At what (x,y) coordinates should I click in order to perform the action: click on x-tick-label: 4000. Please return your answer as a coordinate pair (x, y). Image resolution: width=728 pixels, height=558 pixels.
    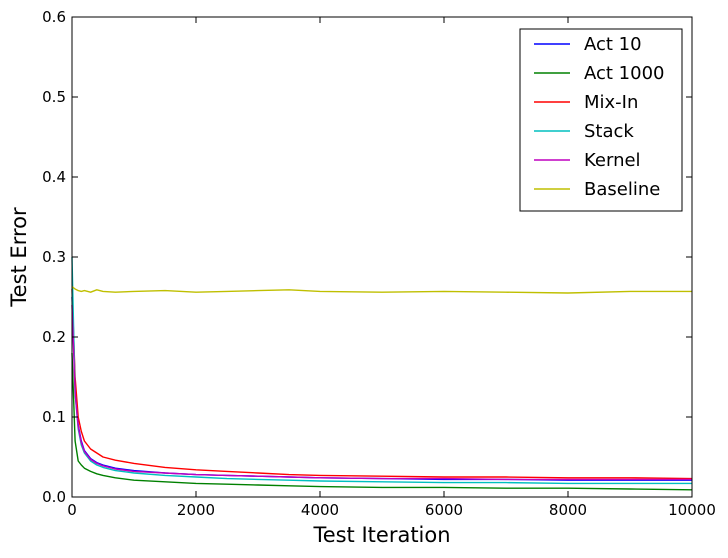
    Looking at the image, I should click on (320, 510).